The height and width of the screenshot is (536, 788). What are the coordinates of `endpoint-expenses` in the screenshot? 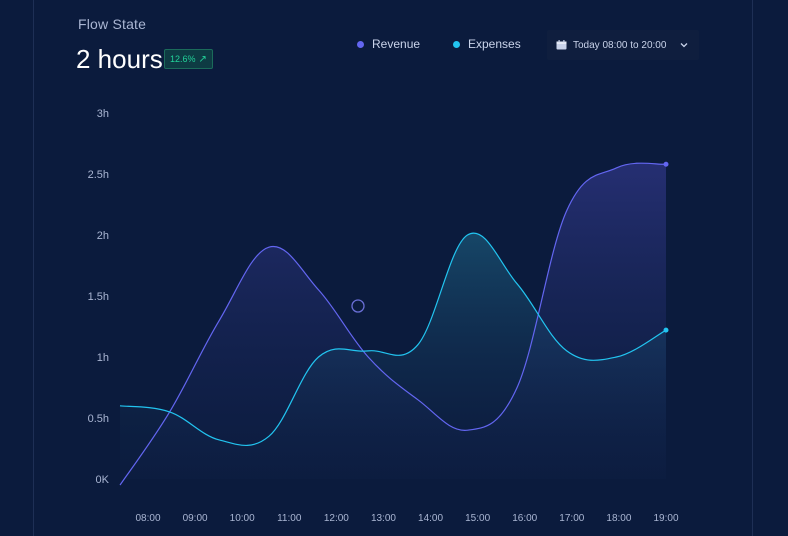 It's located at (666, 330).